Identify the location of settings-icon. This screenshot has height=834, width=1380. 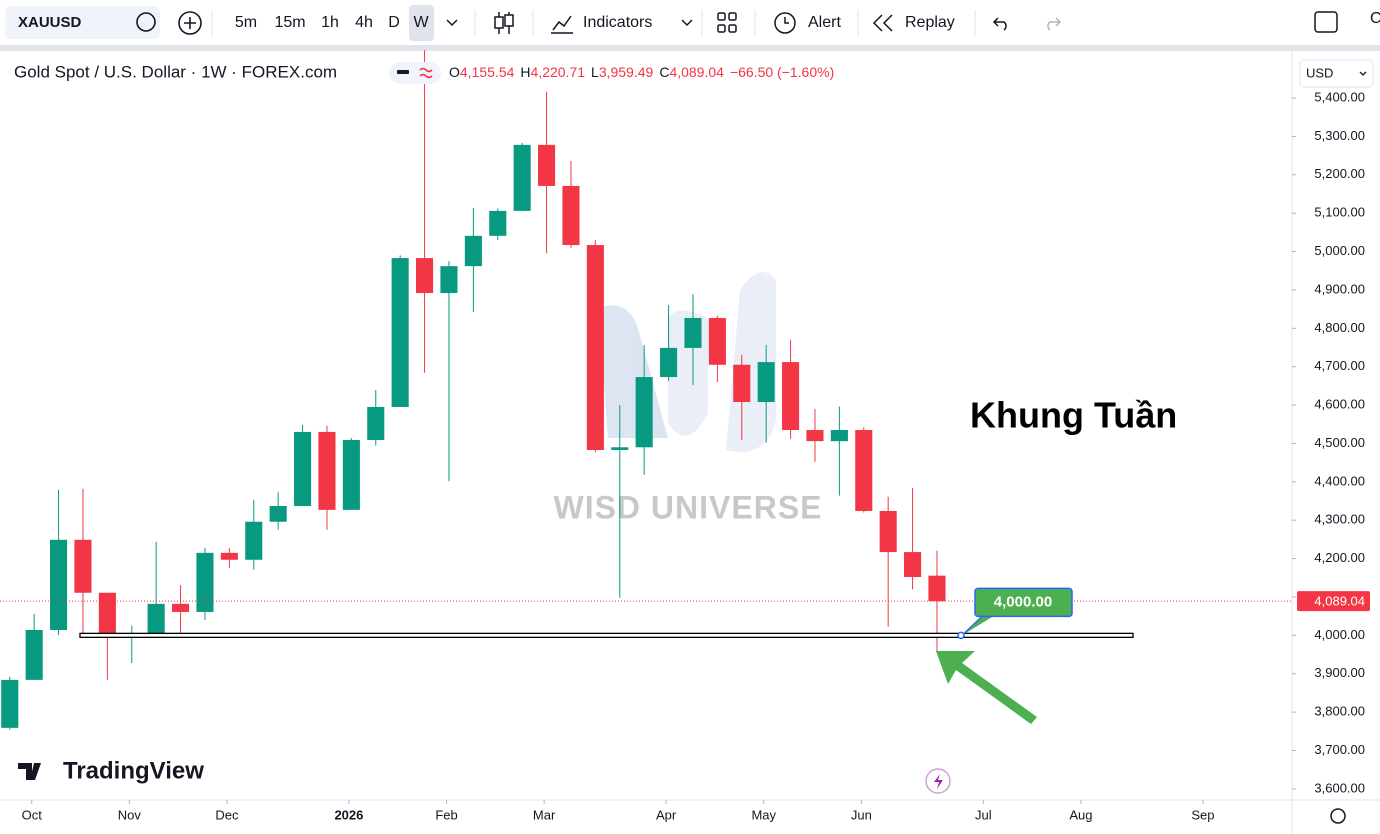
(1338, 816).